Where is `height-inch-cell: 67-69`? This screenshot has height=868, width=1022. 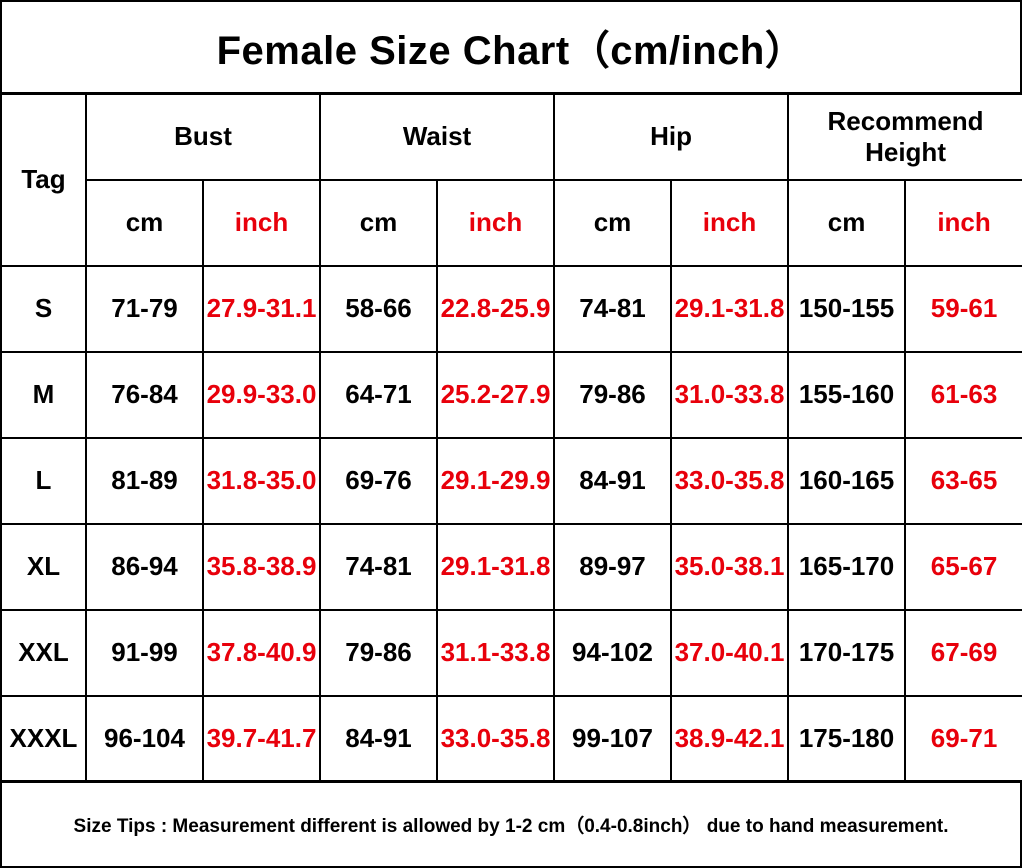 height-inch-cell: 67-69 is located at coordinates (963, 653).